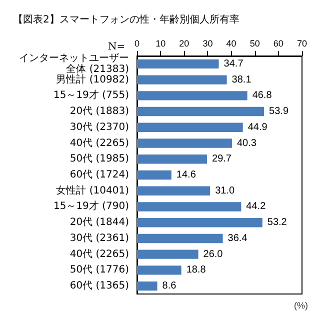  I want to click on x-tick-label: 60, so click(278, 43).